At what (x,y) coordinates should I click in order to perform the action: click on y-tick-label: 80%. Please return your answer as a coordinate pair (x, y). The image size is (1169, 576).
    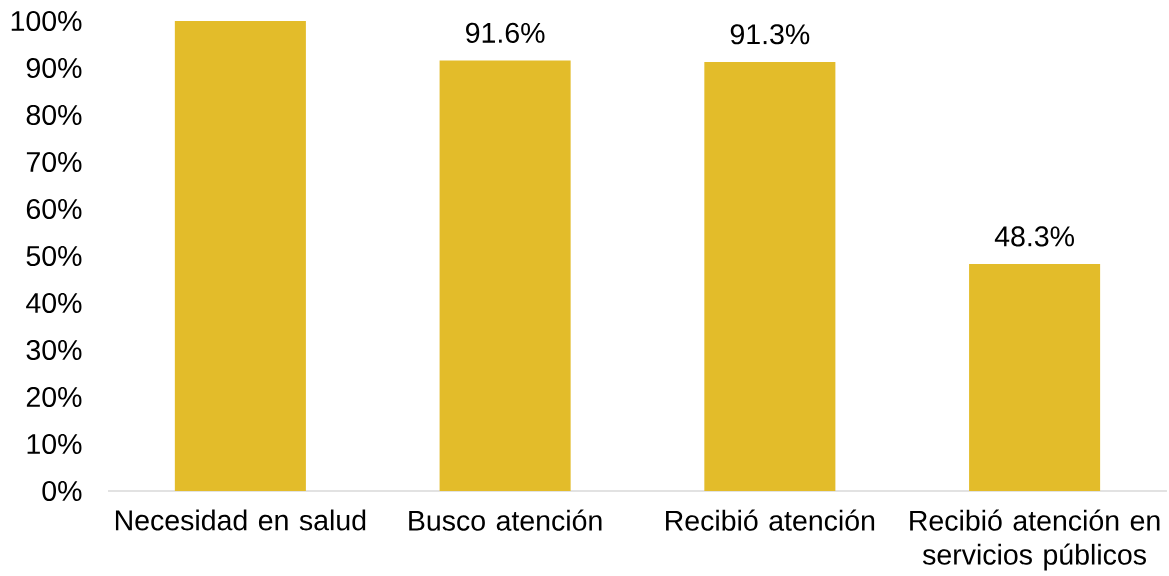
    Looking at the image, I should click on (54, 115).